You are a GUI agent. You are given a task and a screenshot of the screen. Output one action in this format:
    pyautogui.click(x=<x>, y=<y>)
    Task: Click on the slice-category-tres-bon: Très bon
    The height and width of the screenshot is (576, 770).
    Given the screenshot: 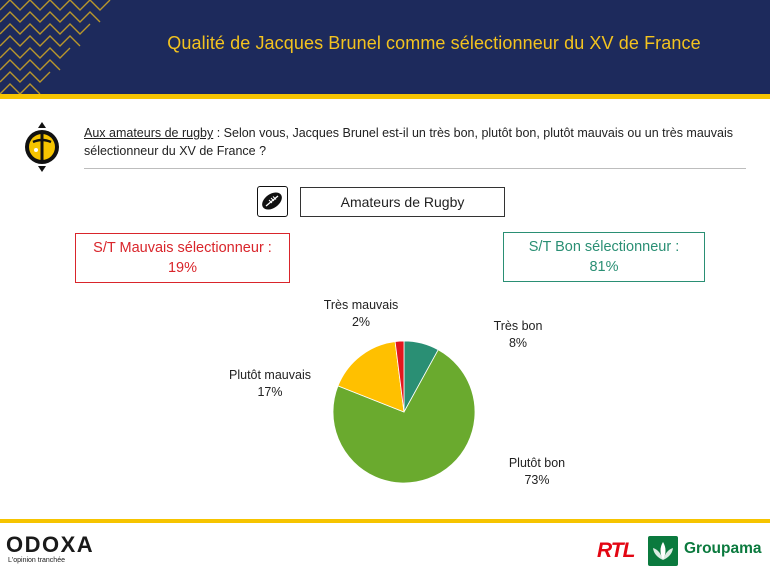 What is the action you would take?
    pyautogui.click(x=518, y=326)
    